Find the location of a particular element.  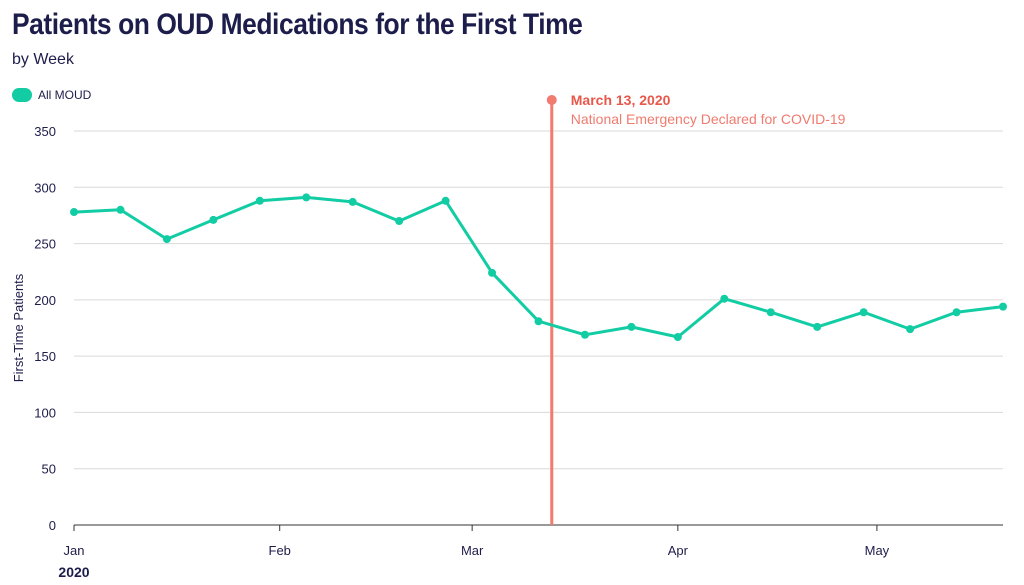

y-tick-label: 300 is located at coordinates (45, 187).